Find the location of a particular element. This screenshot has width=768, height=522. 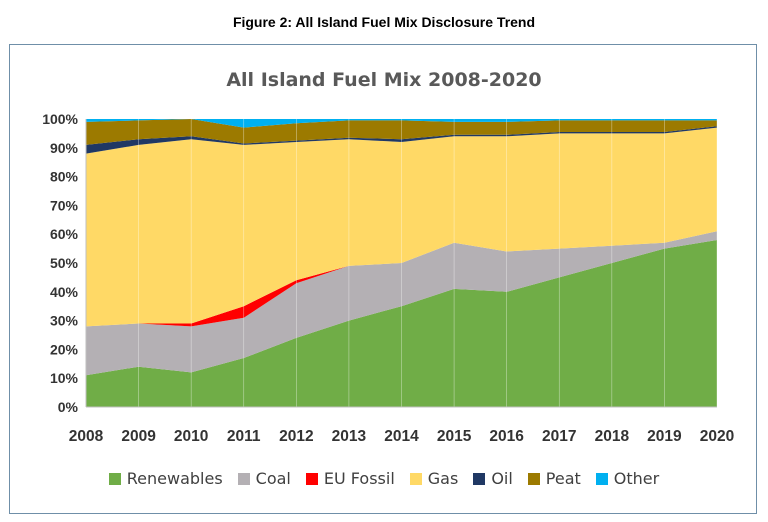

x-tick-label: 2020 is located at coordinates (717, 436).